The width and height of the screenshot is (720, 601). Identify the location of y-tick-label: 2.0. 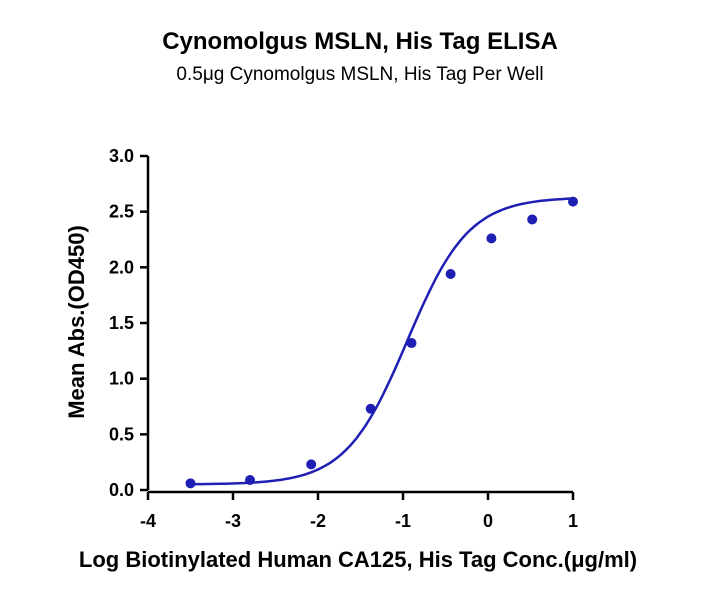
(121, 267).